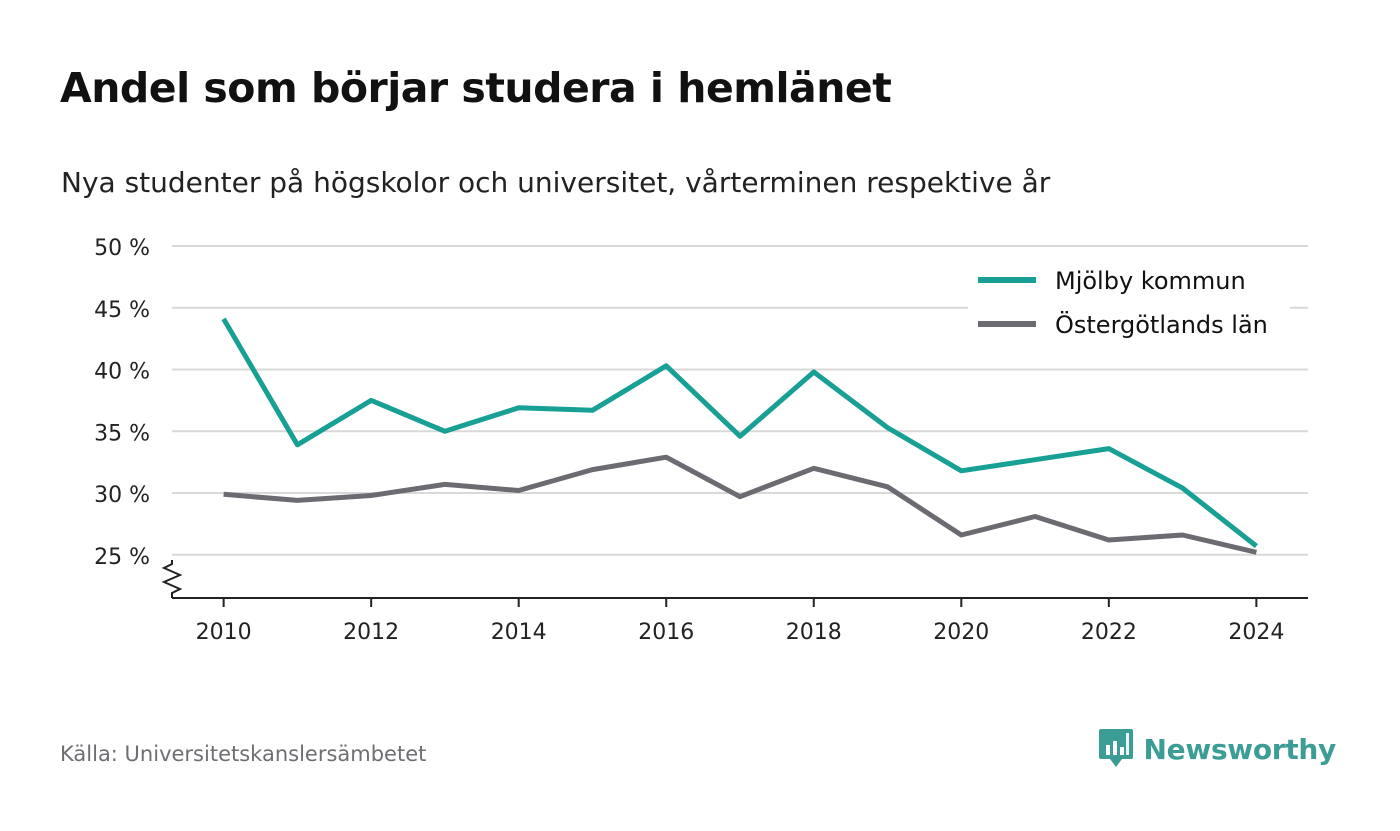  Describe the element at coordinates (666, 632) in the screenshot. I see `x-tick-label: 2016` at that location.